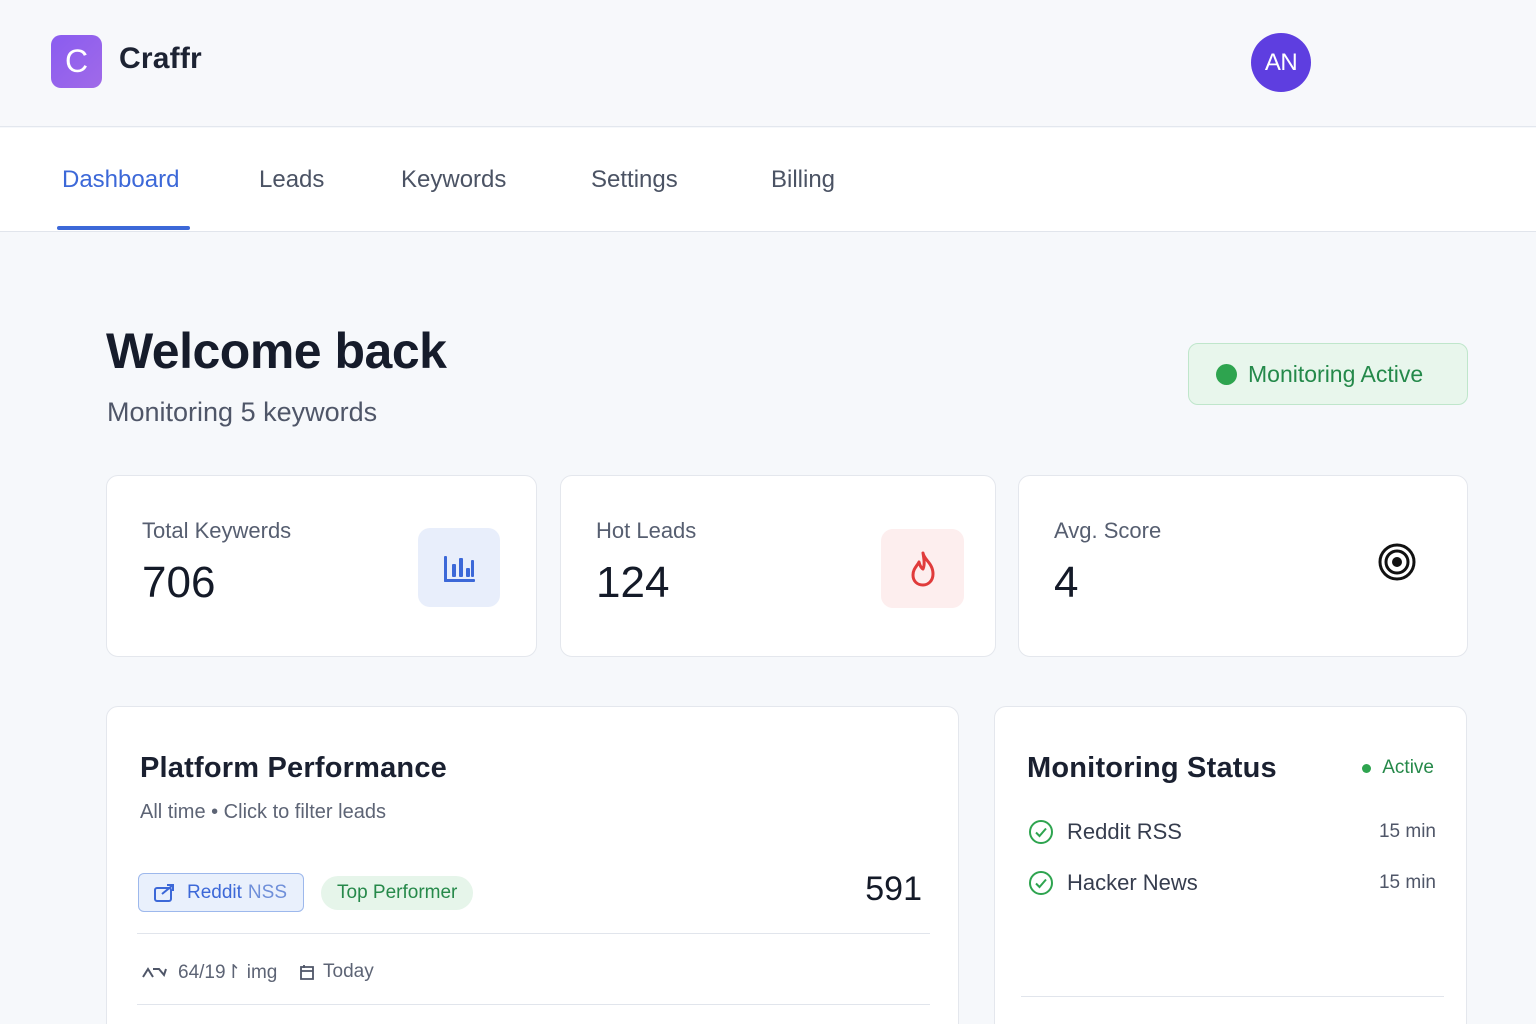  Describe the element at coordinates (242, 412) in the screenshot. I see `page-subtitle: Monitoring 5 keywords` at that location.